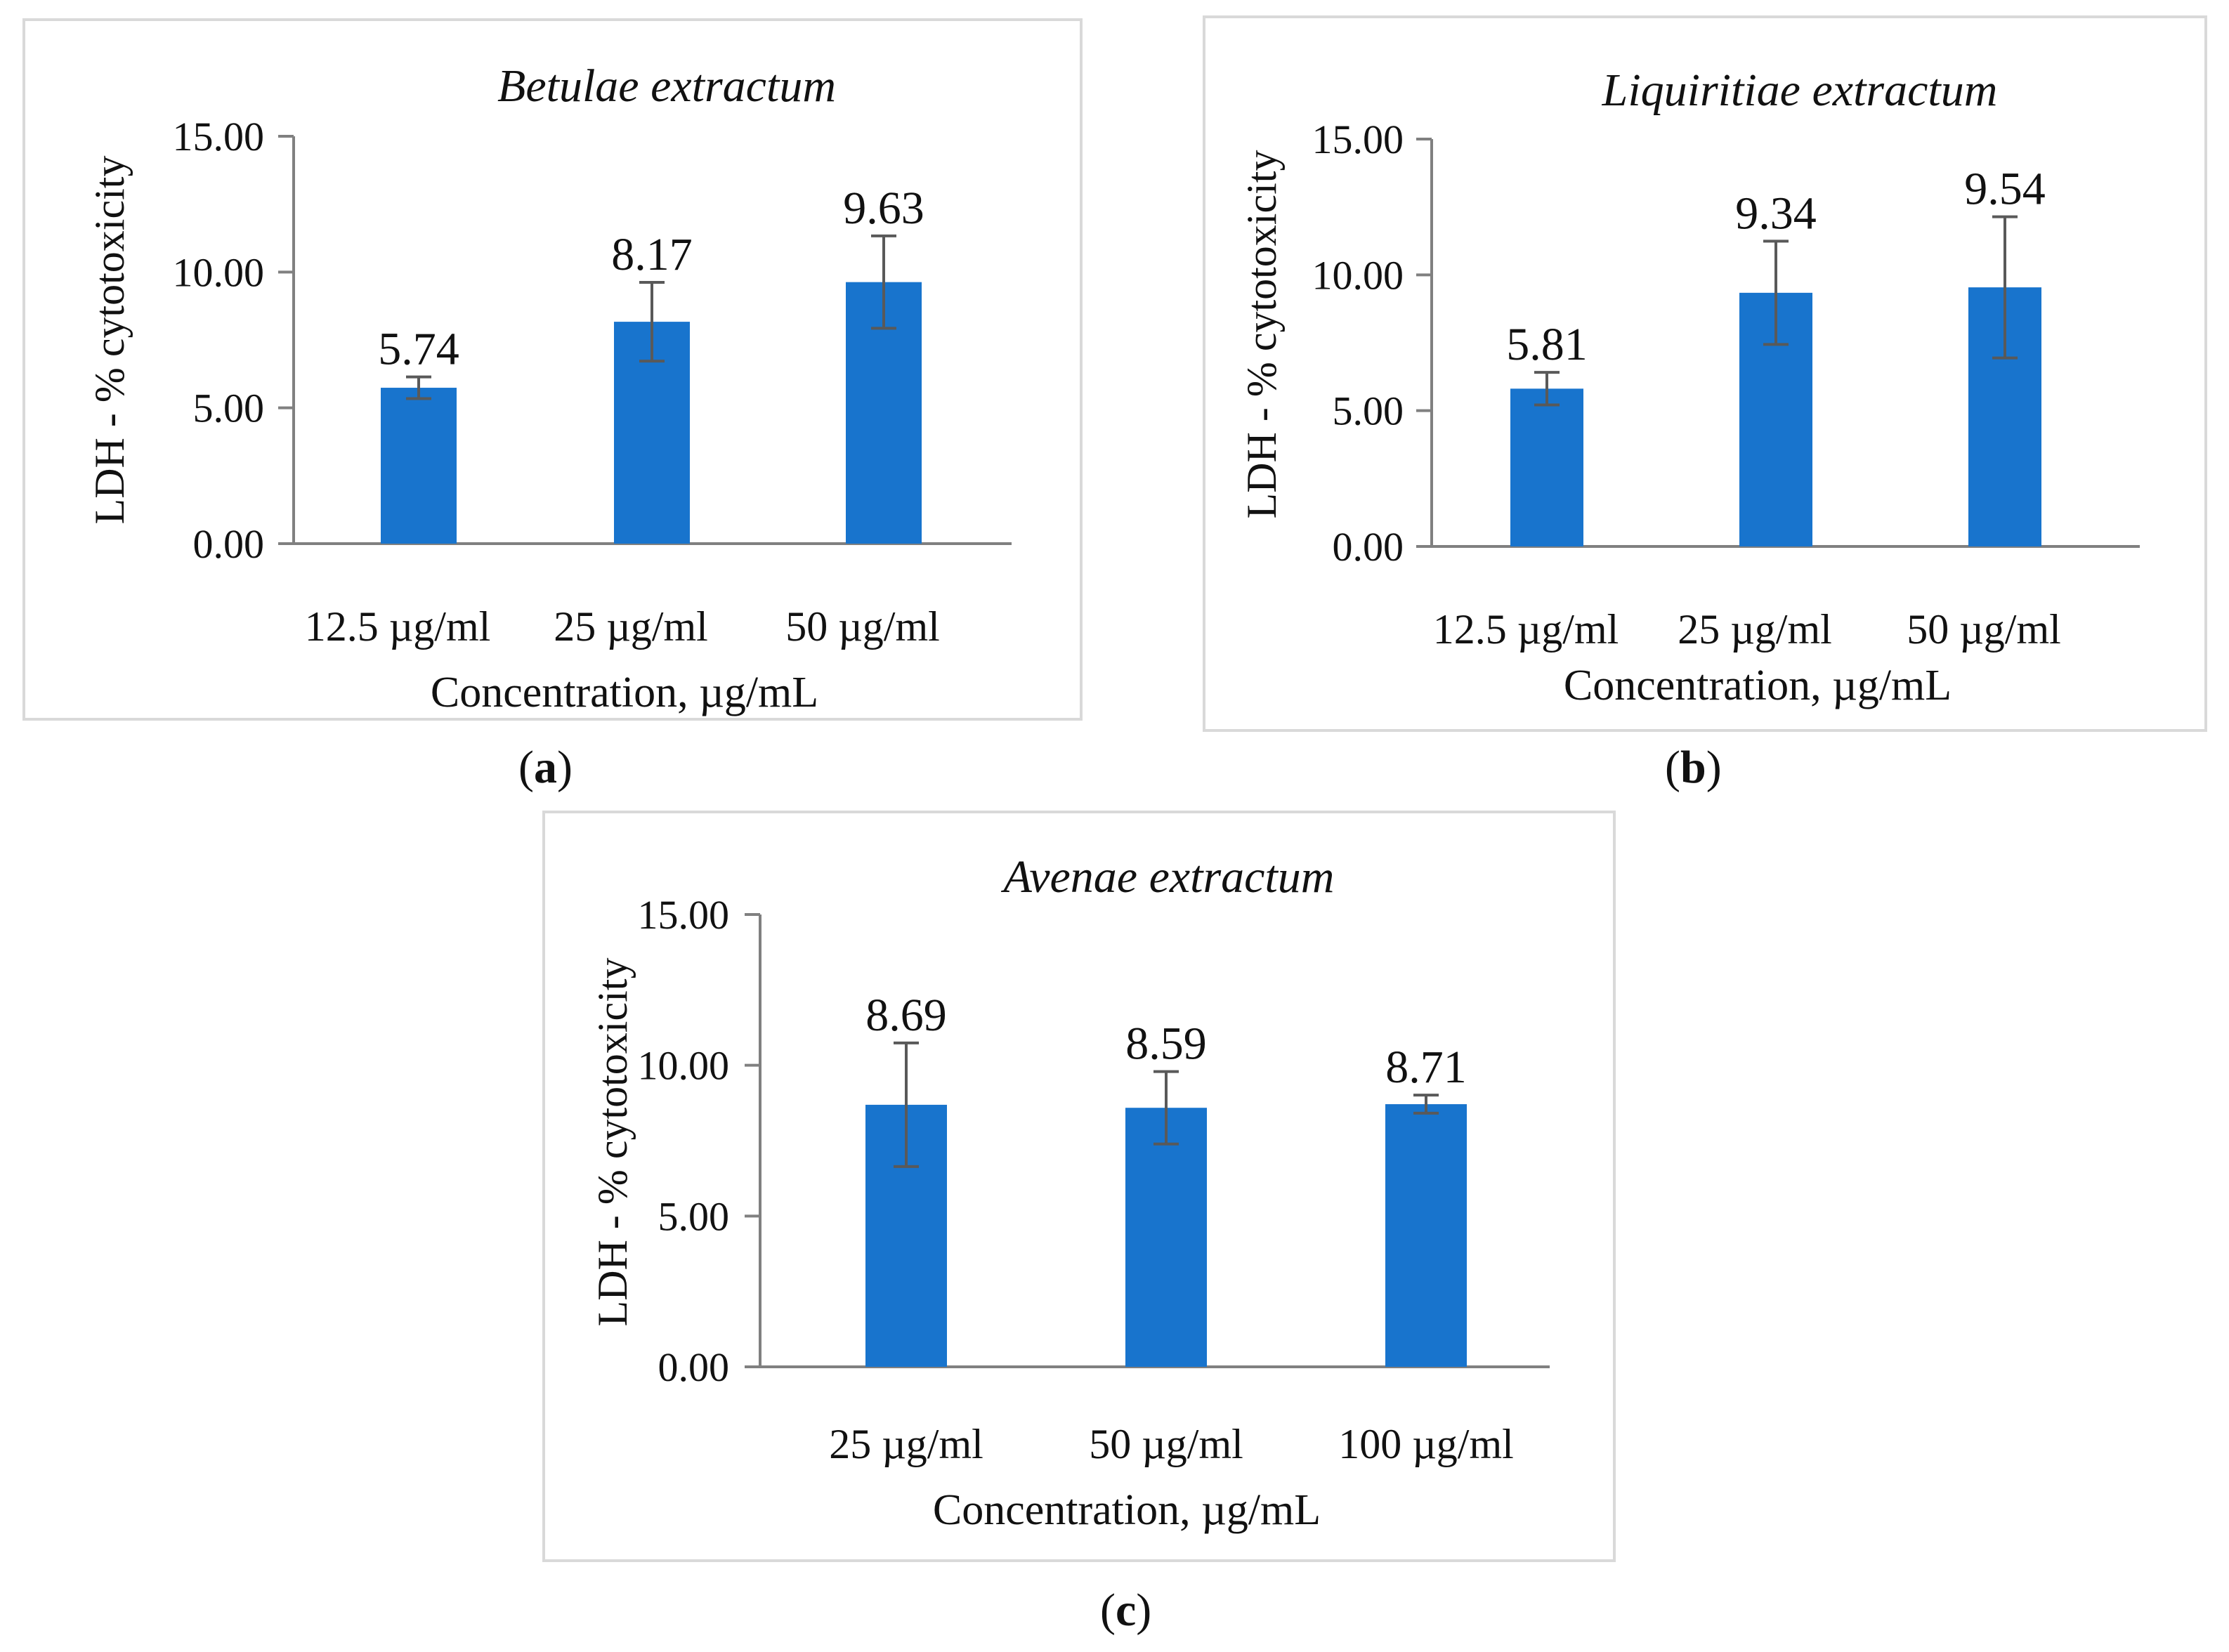 This screenshot has width=2229, height=1652. I want to click on value-label: 5.81, so click(1547, 344).